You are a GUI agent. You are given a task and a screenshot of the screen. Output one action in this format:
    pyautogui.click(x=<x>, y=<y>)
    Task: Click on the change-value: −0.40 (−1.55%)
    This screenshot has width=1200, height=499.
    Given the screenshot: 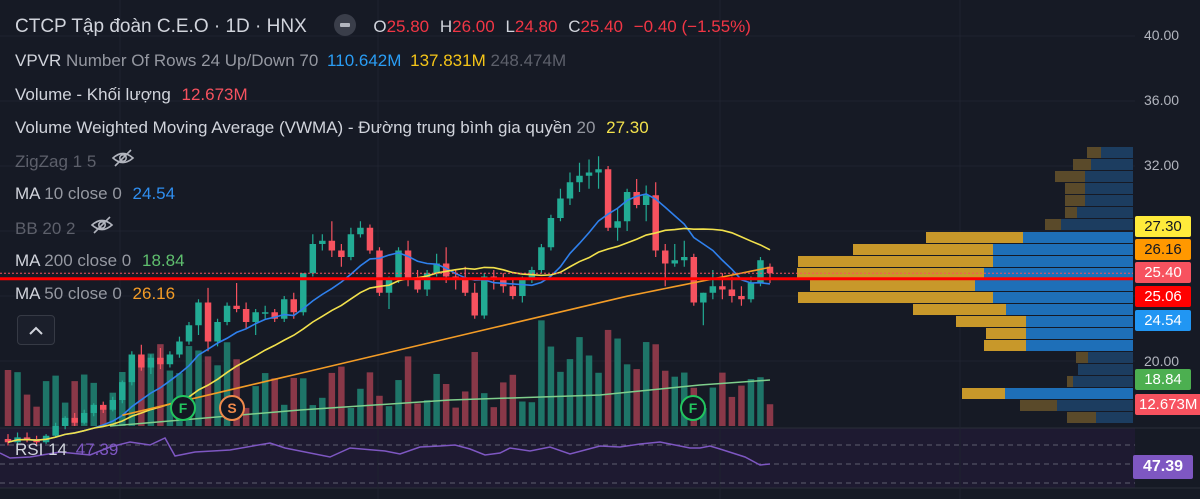 What is the action you would take?
    pyautogui.click(x=692, y=27)
    